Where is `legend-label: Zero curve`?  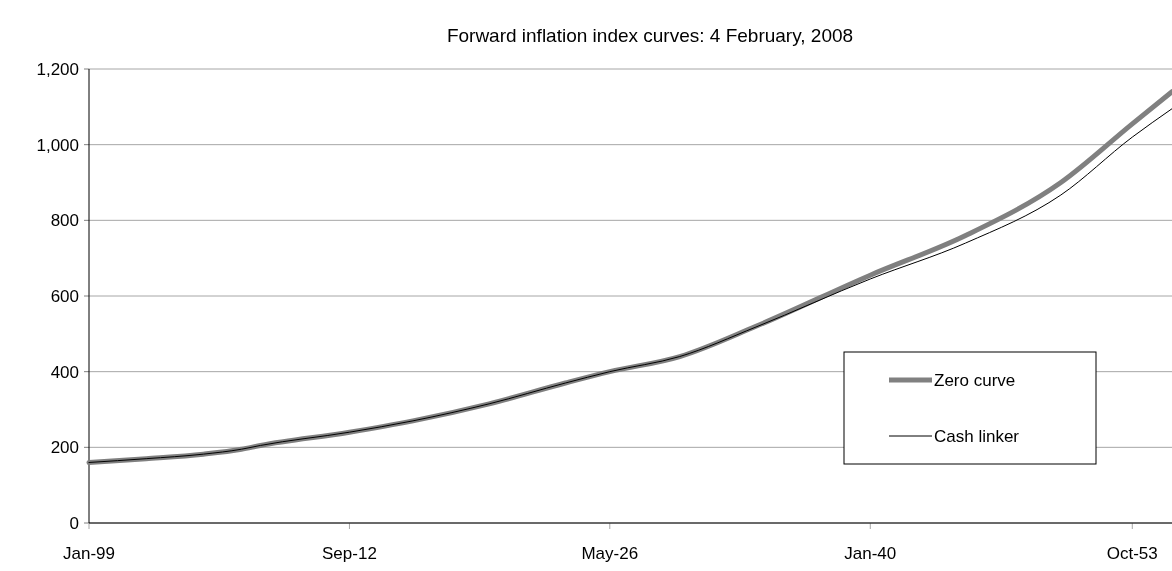
legend-label: Zero curve is located at coordinates (975, 380).